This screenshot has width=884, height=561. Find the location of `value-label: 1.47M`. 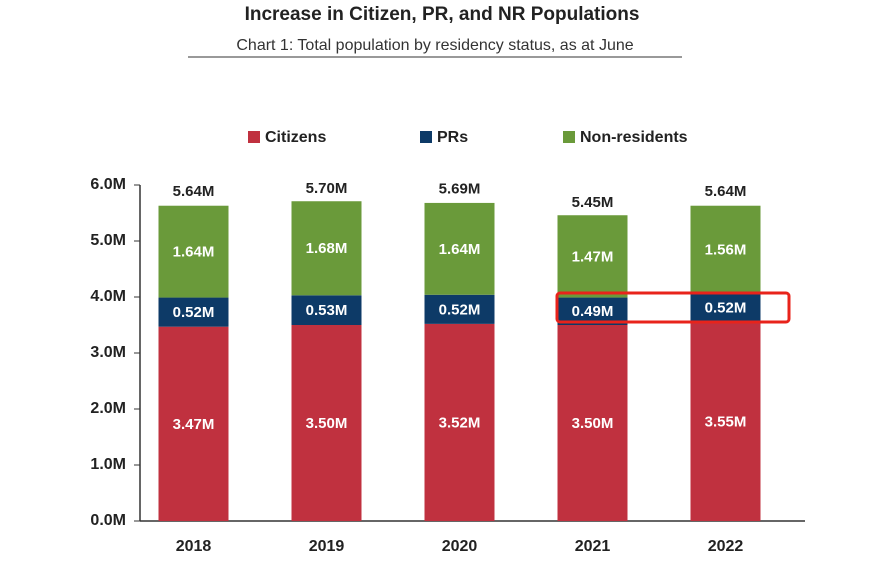

value-label: 1.47M is located at coordinates (593, 256).